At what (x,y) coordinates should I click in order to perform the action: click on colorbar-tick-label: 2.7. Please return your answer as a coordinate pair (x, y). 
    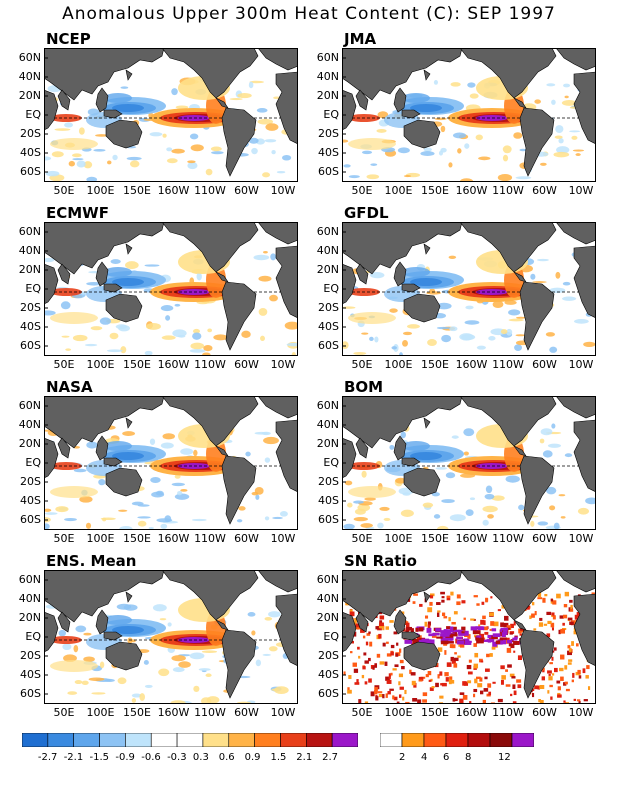
    Looking at the image, I should click on (330, 757).